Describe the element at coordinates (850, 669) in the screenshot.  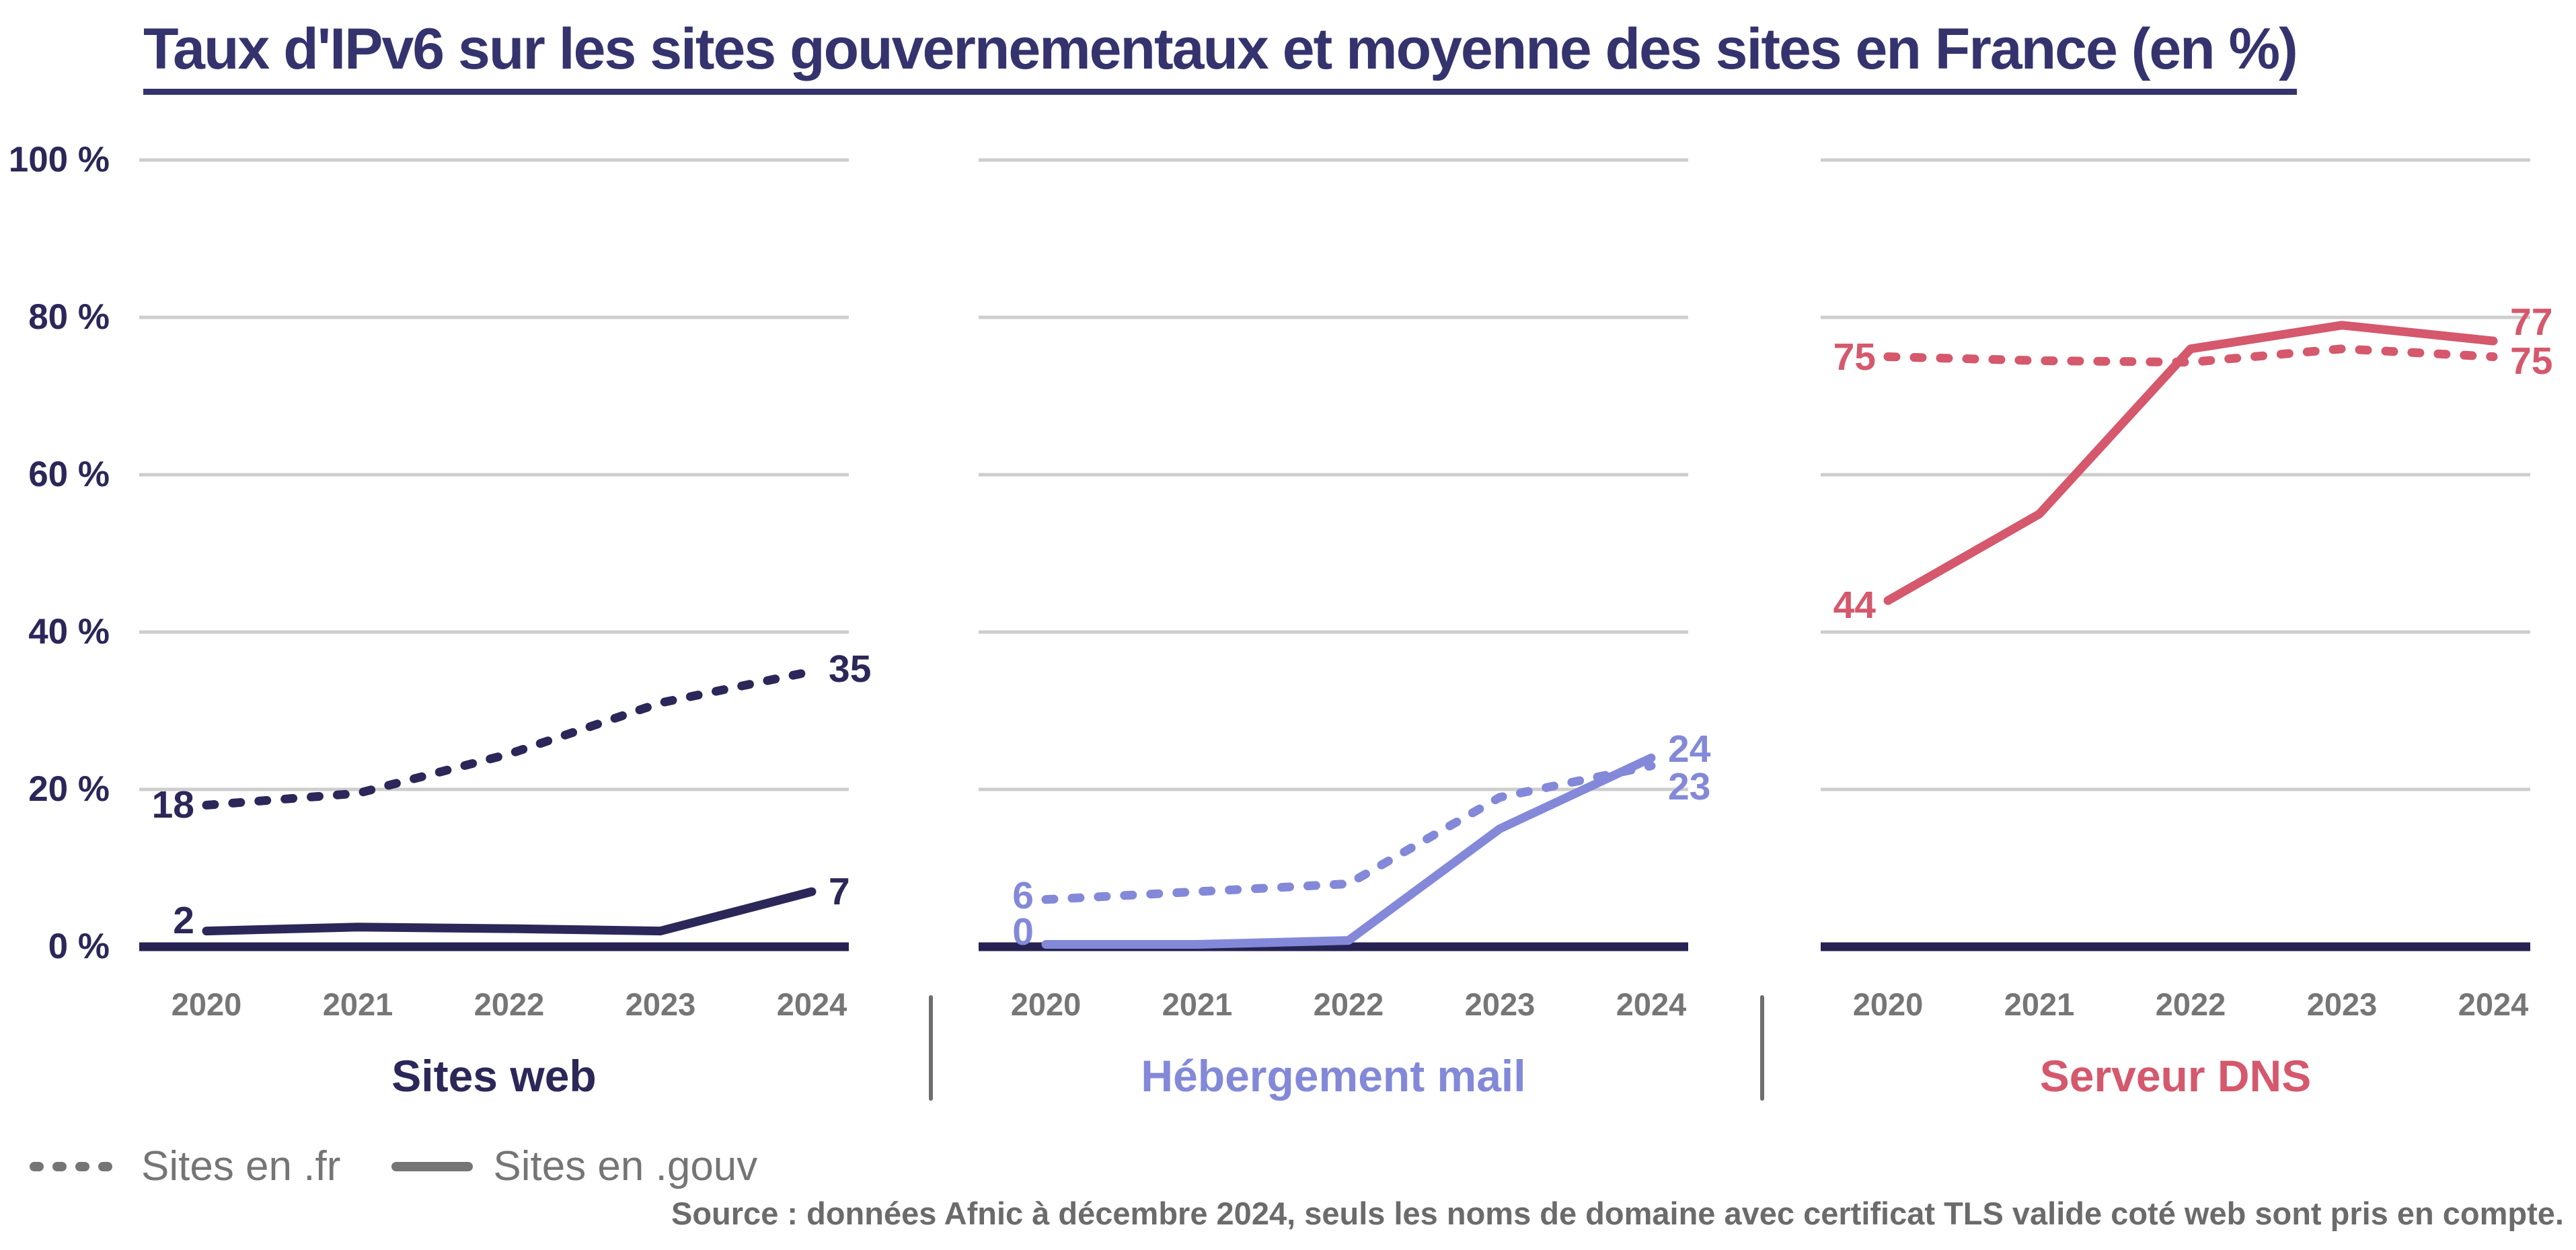
I see `data-point-label: 35` at that location.